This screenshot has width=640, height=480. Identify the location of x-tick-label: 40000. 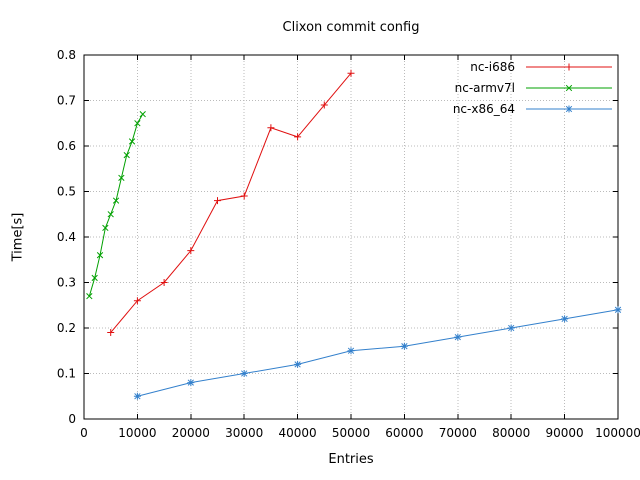
(298, 433).